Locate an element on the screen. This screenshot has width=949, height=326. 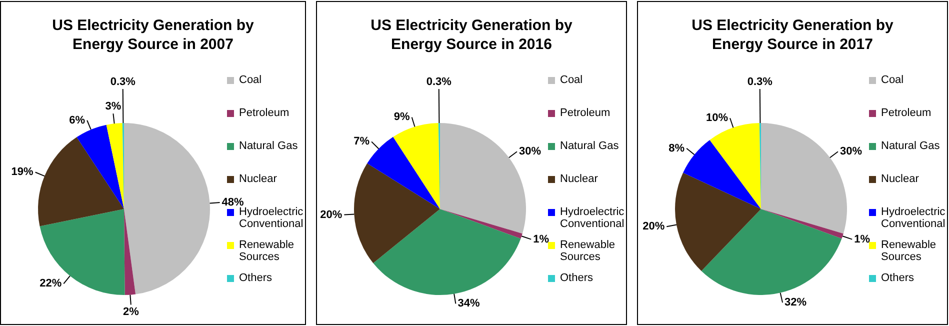
chart-title: US Electricity Generation by Energy Source in 2017 is located at coordinates (792, 35).